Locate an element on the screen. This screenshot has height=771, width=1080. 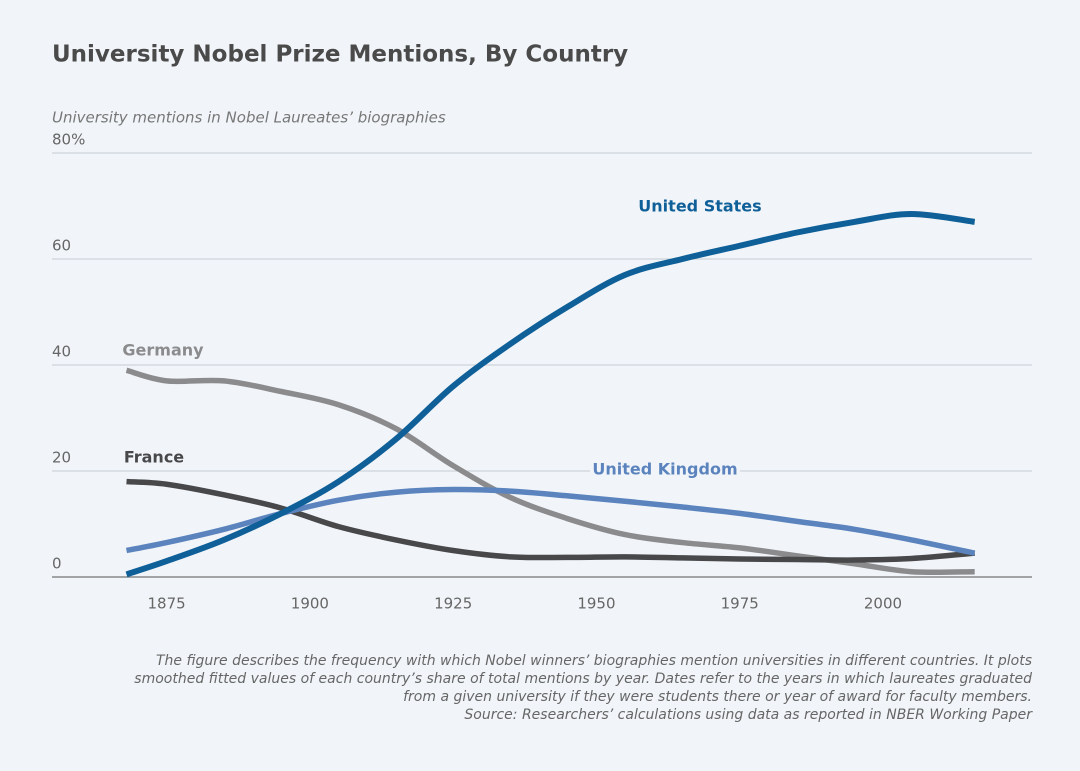
series-label: United Kingdom is located at coordinates (664, 469).